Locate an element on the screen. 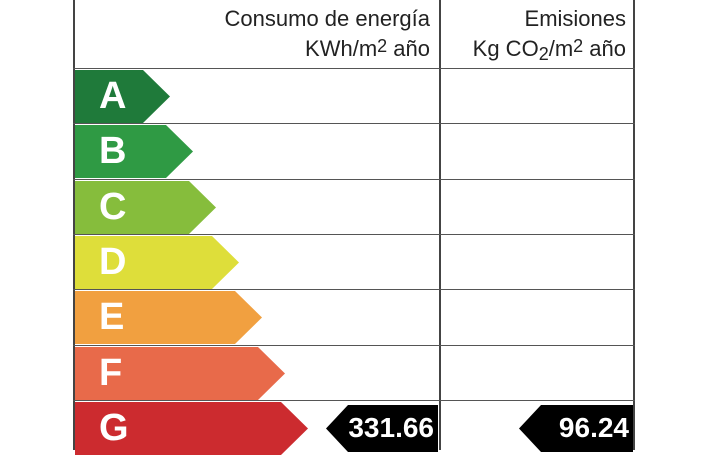 This screenshot has width=717, height=455. energy-indicator-arrow is located at coordinates (382, 428).